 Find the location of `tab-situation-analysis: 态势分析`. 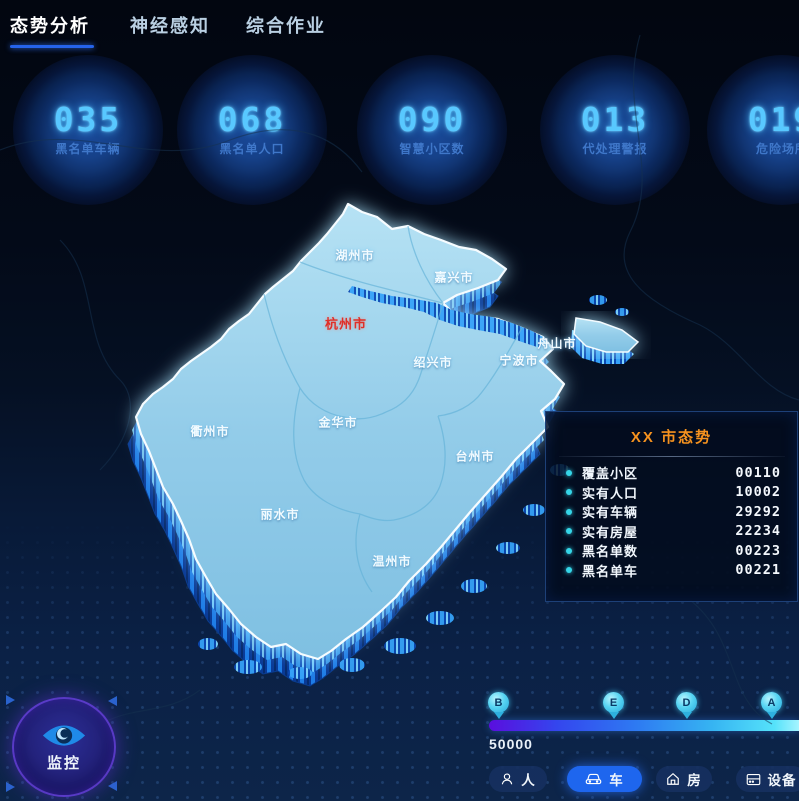

tab-situation-analysis: 态势分析 is located at coordinates (52, 30).